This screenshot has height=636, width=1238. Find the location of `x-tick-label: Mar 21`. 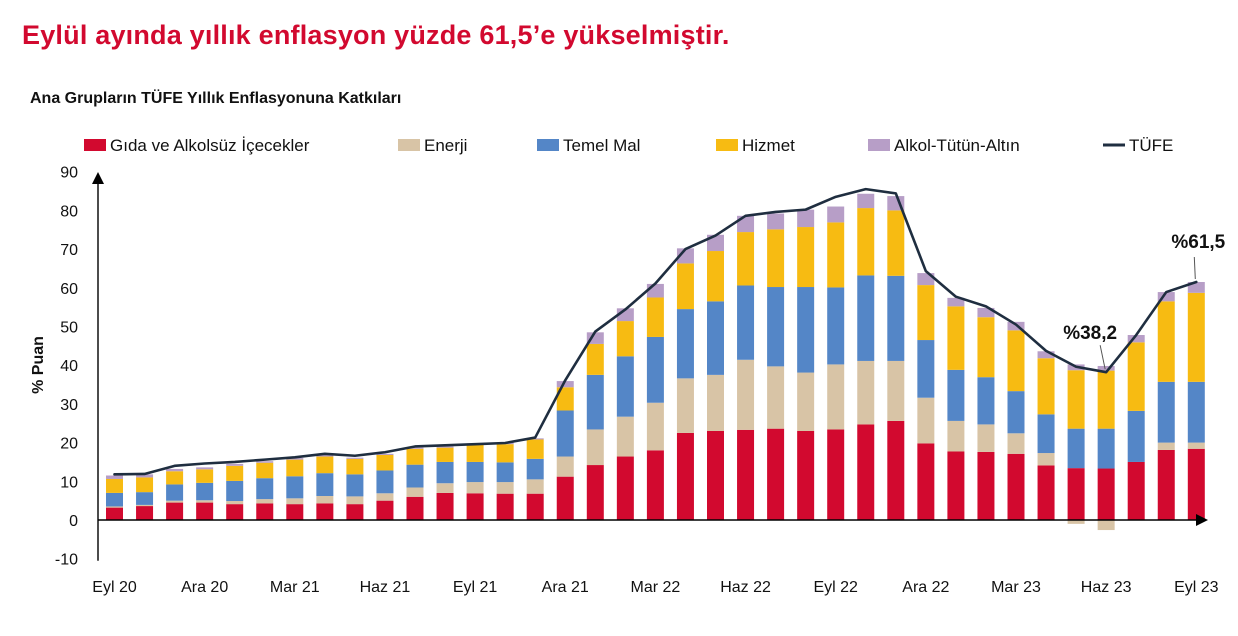

x-tick-label: Mar 21 is located at coordinates (295, 587).